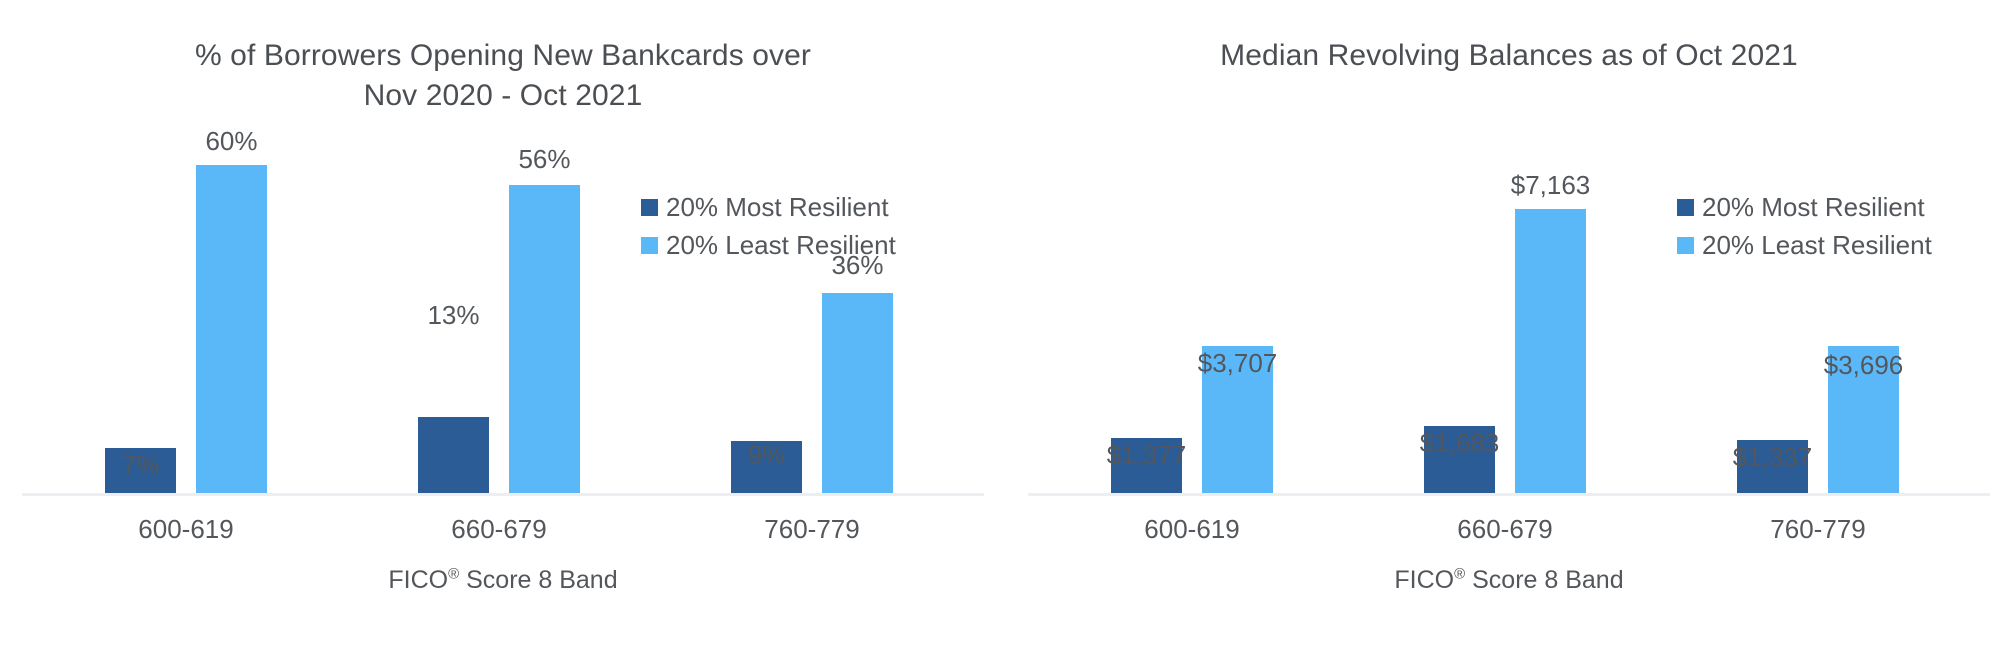 Image resolution: width=2012 pixels, height=648 pixels. I want to click on x-axis-baseline-right, so click(1509, 494).